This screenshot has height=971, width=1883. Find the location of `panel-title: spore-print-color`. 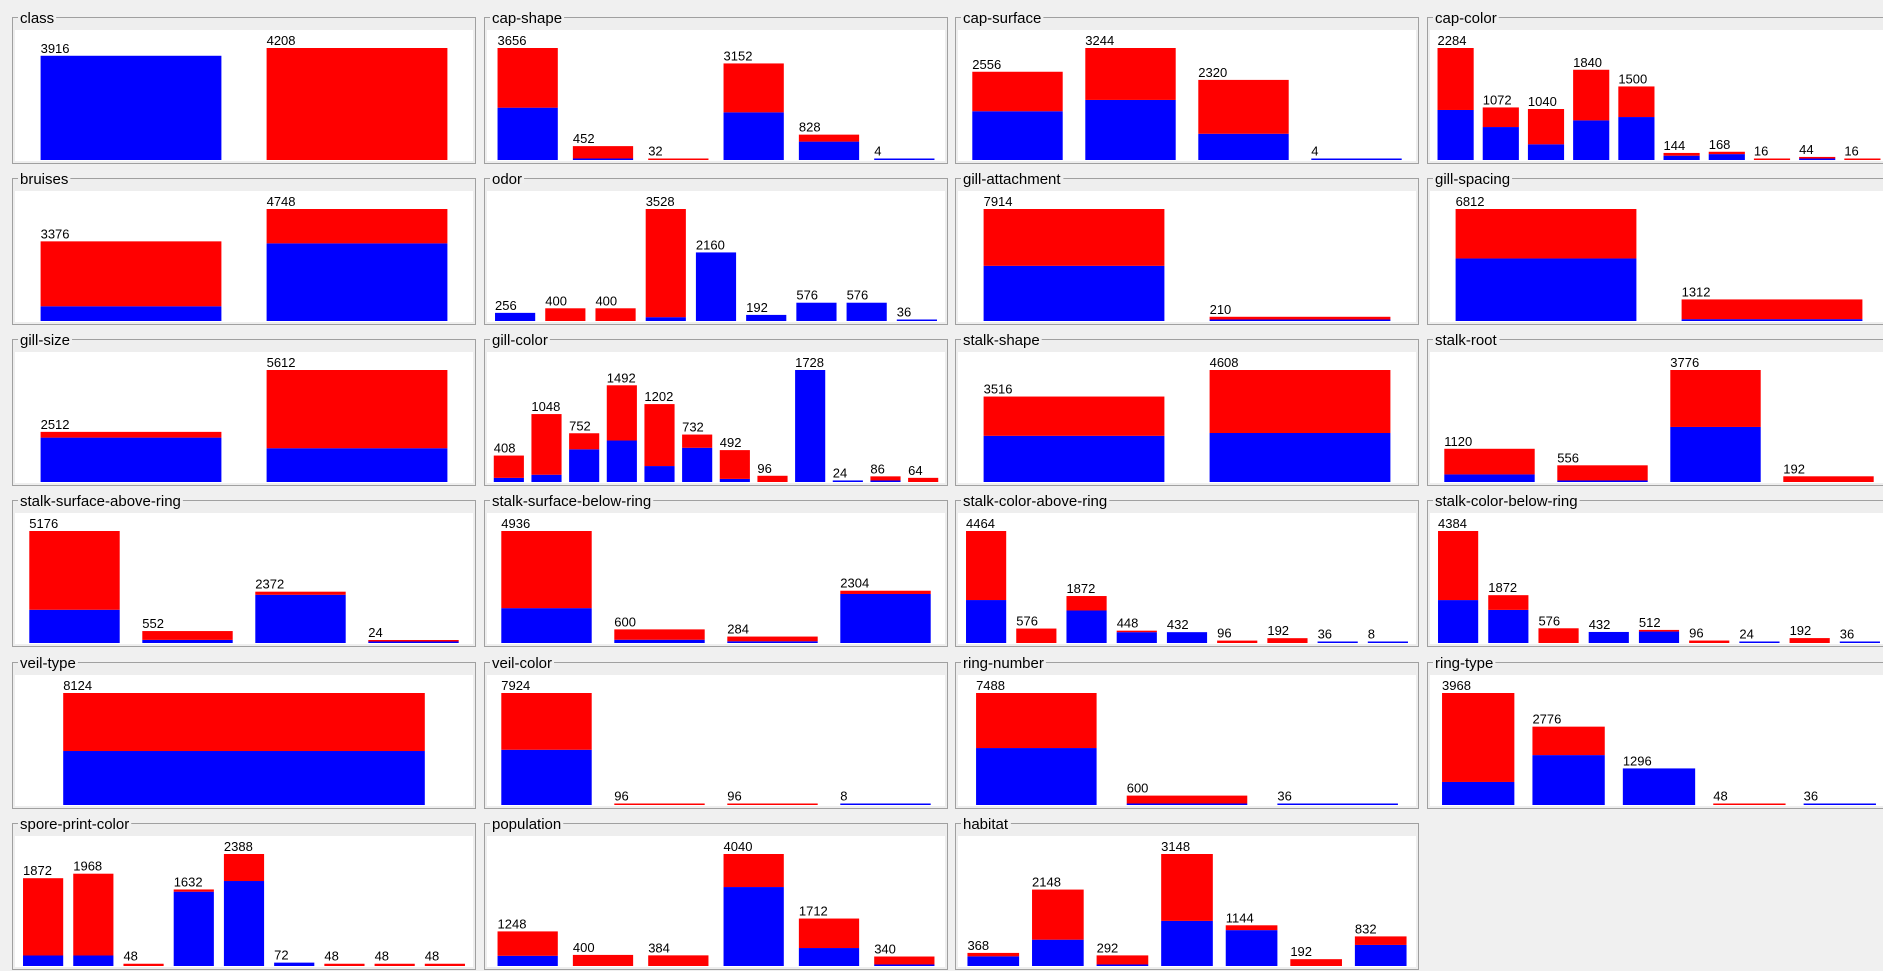

panel-title: spore-print-color is located at coordinates (74, 824).